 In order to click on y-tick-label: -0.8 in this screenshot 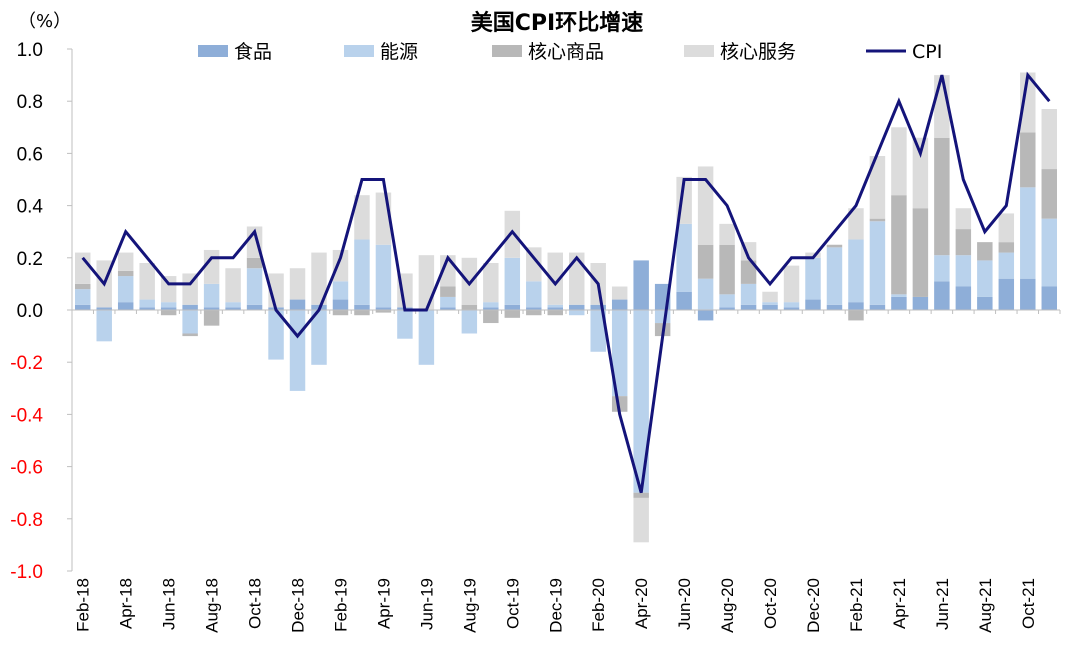, I will do `click(26, 520)`.